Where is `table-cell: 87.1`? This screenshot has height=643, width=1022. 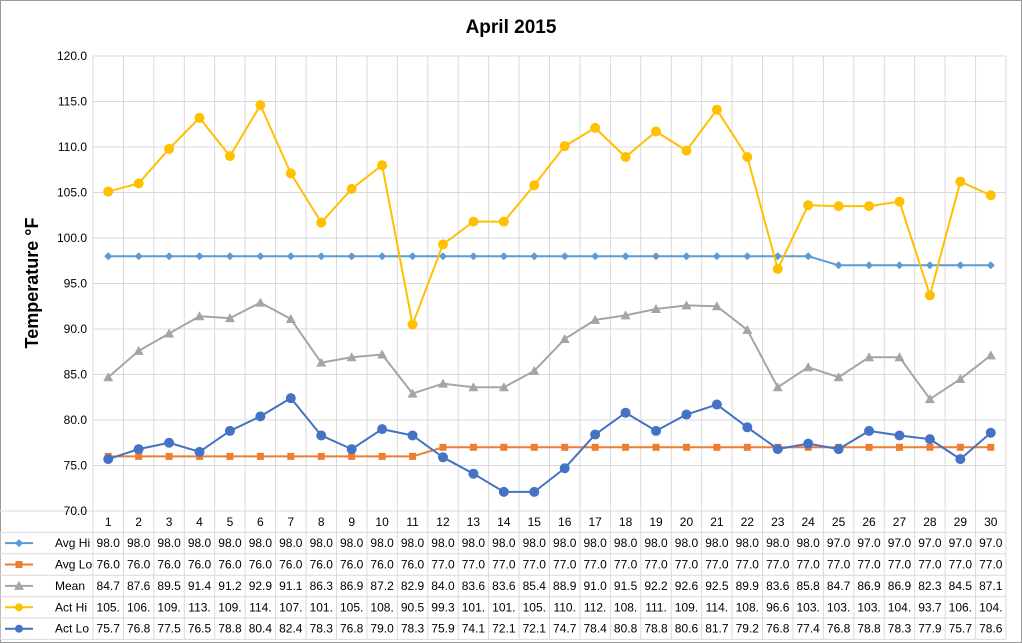
table-cell: 87.1 is located at coordinates (991, 586).